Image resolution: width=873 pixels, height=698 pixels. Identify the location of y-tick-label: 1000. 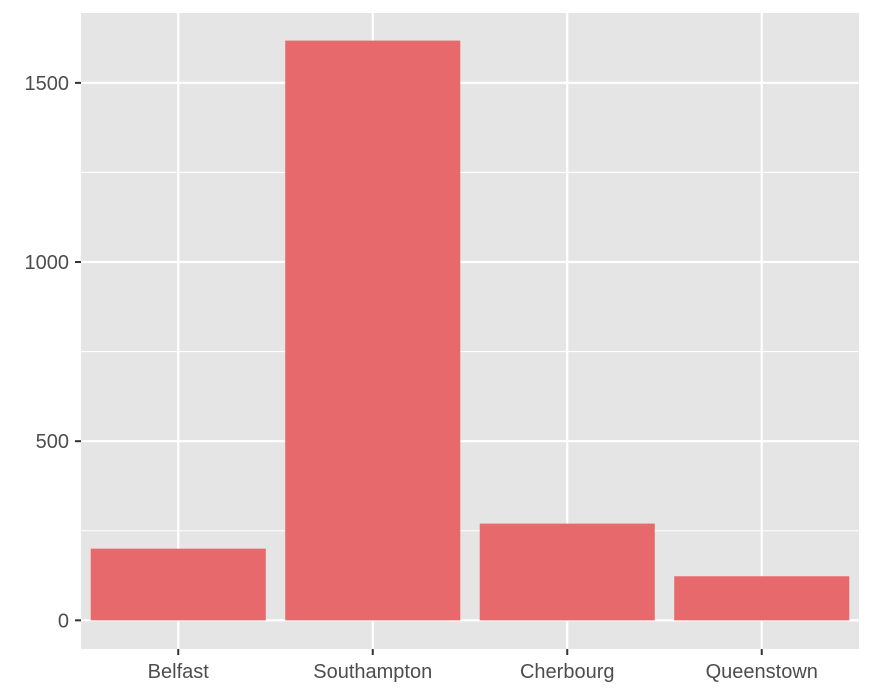
(47, 263).